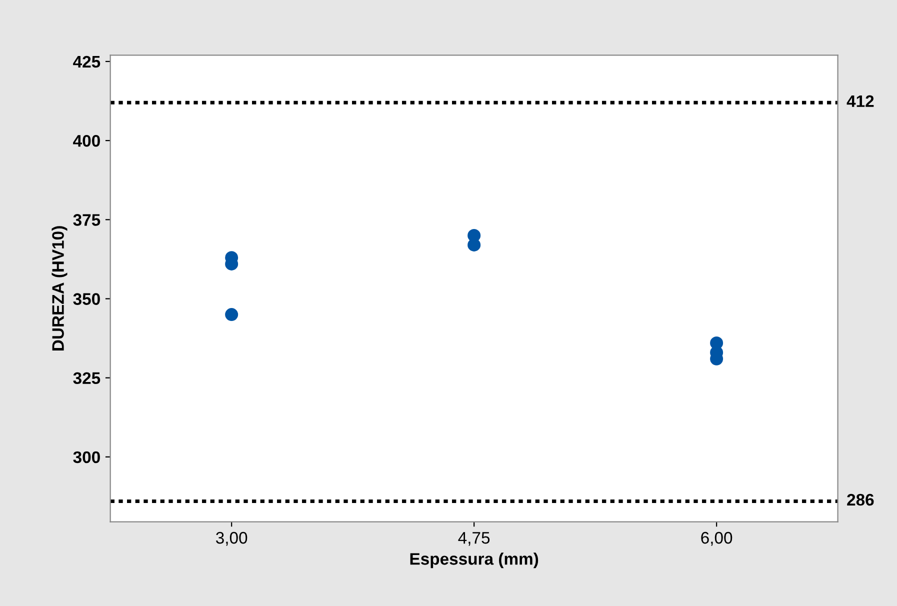 This screenshot has height=606, width=897. Describe the element at coordinates (232, 539) in the screenshot. I see `x-tick-label: 3,00` at that location.